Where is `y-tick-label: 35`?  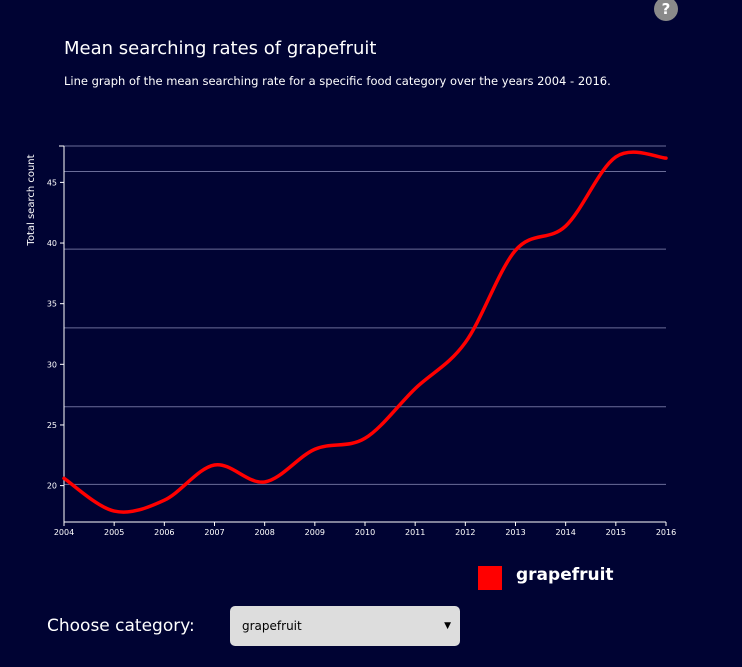
y-tick-label: 35 is located at coordinates (52, 304).